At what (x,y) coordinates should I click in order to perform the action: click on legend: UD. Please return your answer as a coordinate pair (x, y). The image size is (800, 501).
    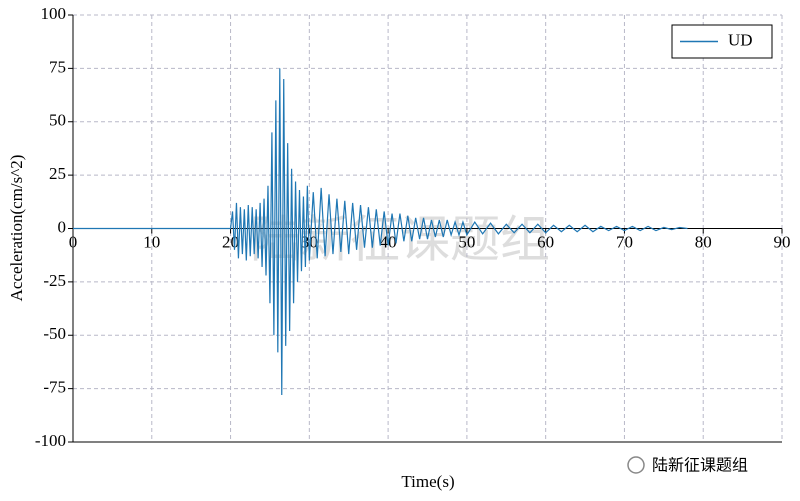
    Looking at the image, I should click on (722, 41).